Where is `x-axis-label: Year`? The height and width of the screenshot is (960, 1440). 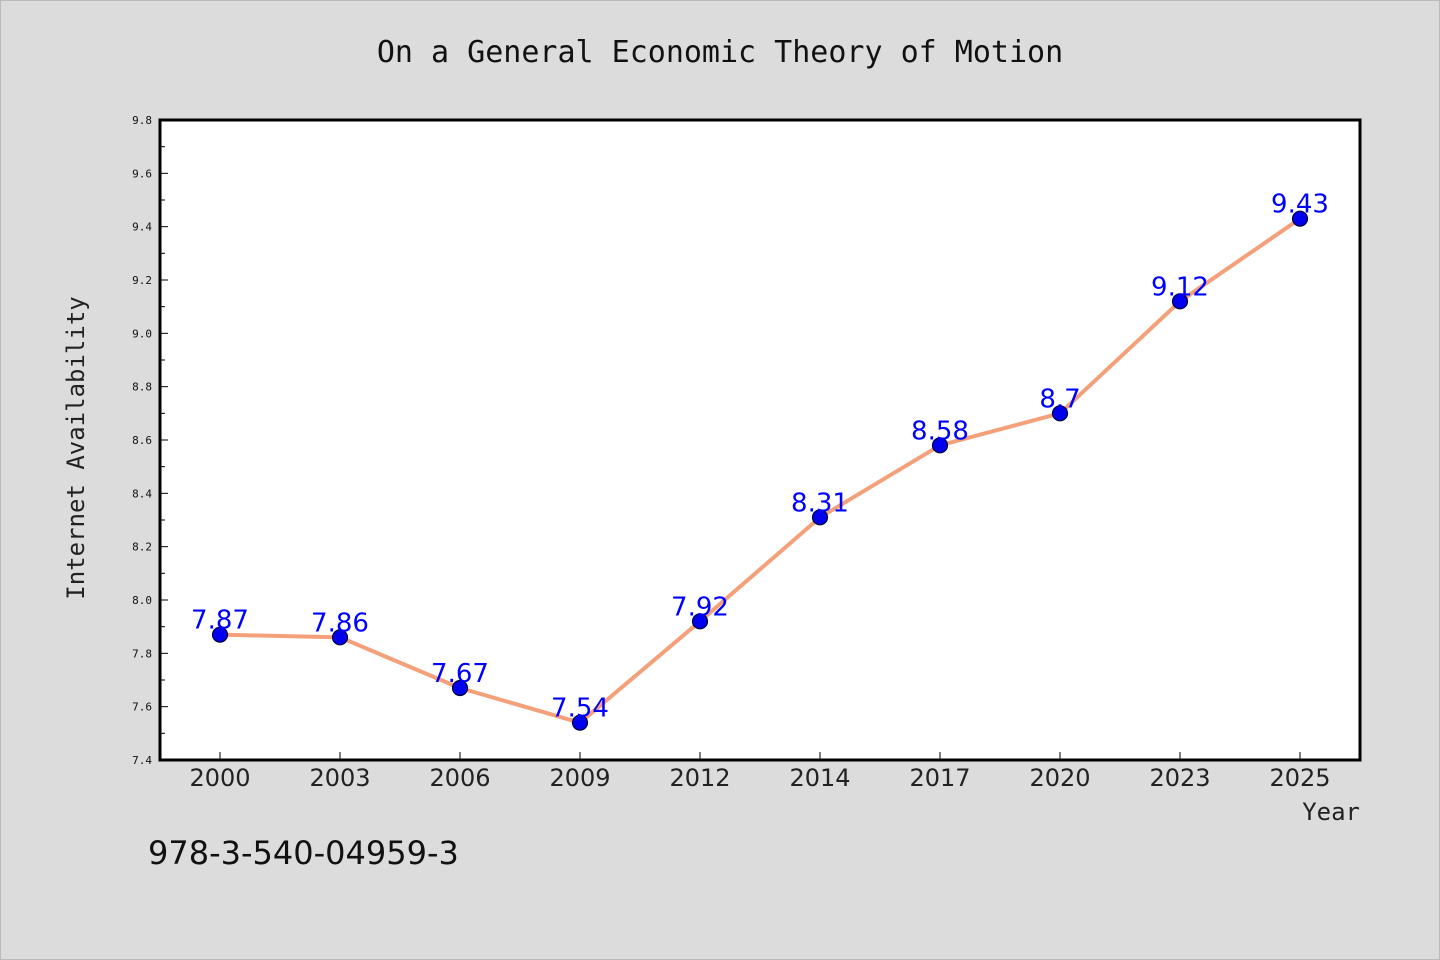 x-axis-label: Year is located at coordinates (1331, 812).